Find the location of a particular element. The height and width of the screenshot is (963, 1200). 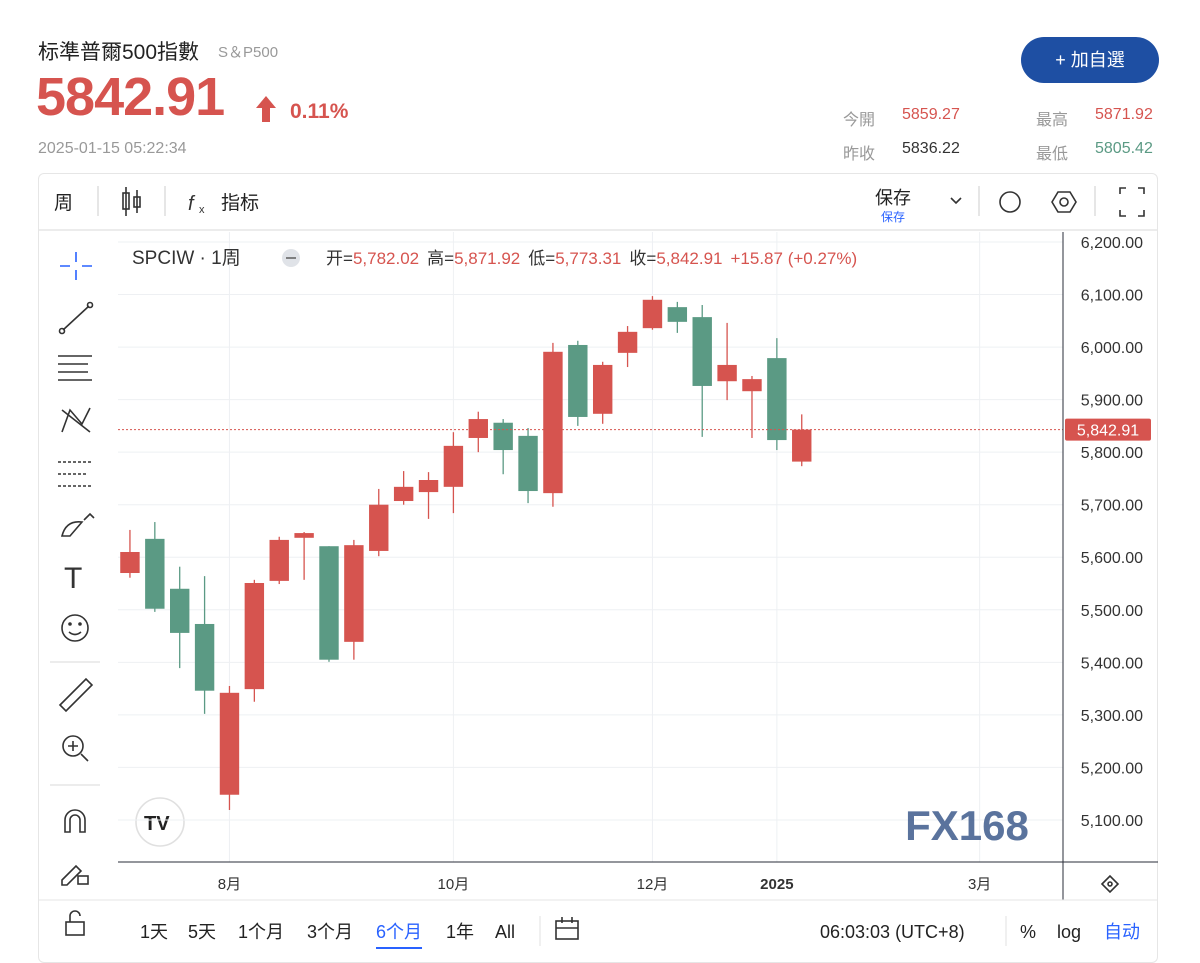

x-tick-label: 3月 is located at coordinates (979, 884).